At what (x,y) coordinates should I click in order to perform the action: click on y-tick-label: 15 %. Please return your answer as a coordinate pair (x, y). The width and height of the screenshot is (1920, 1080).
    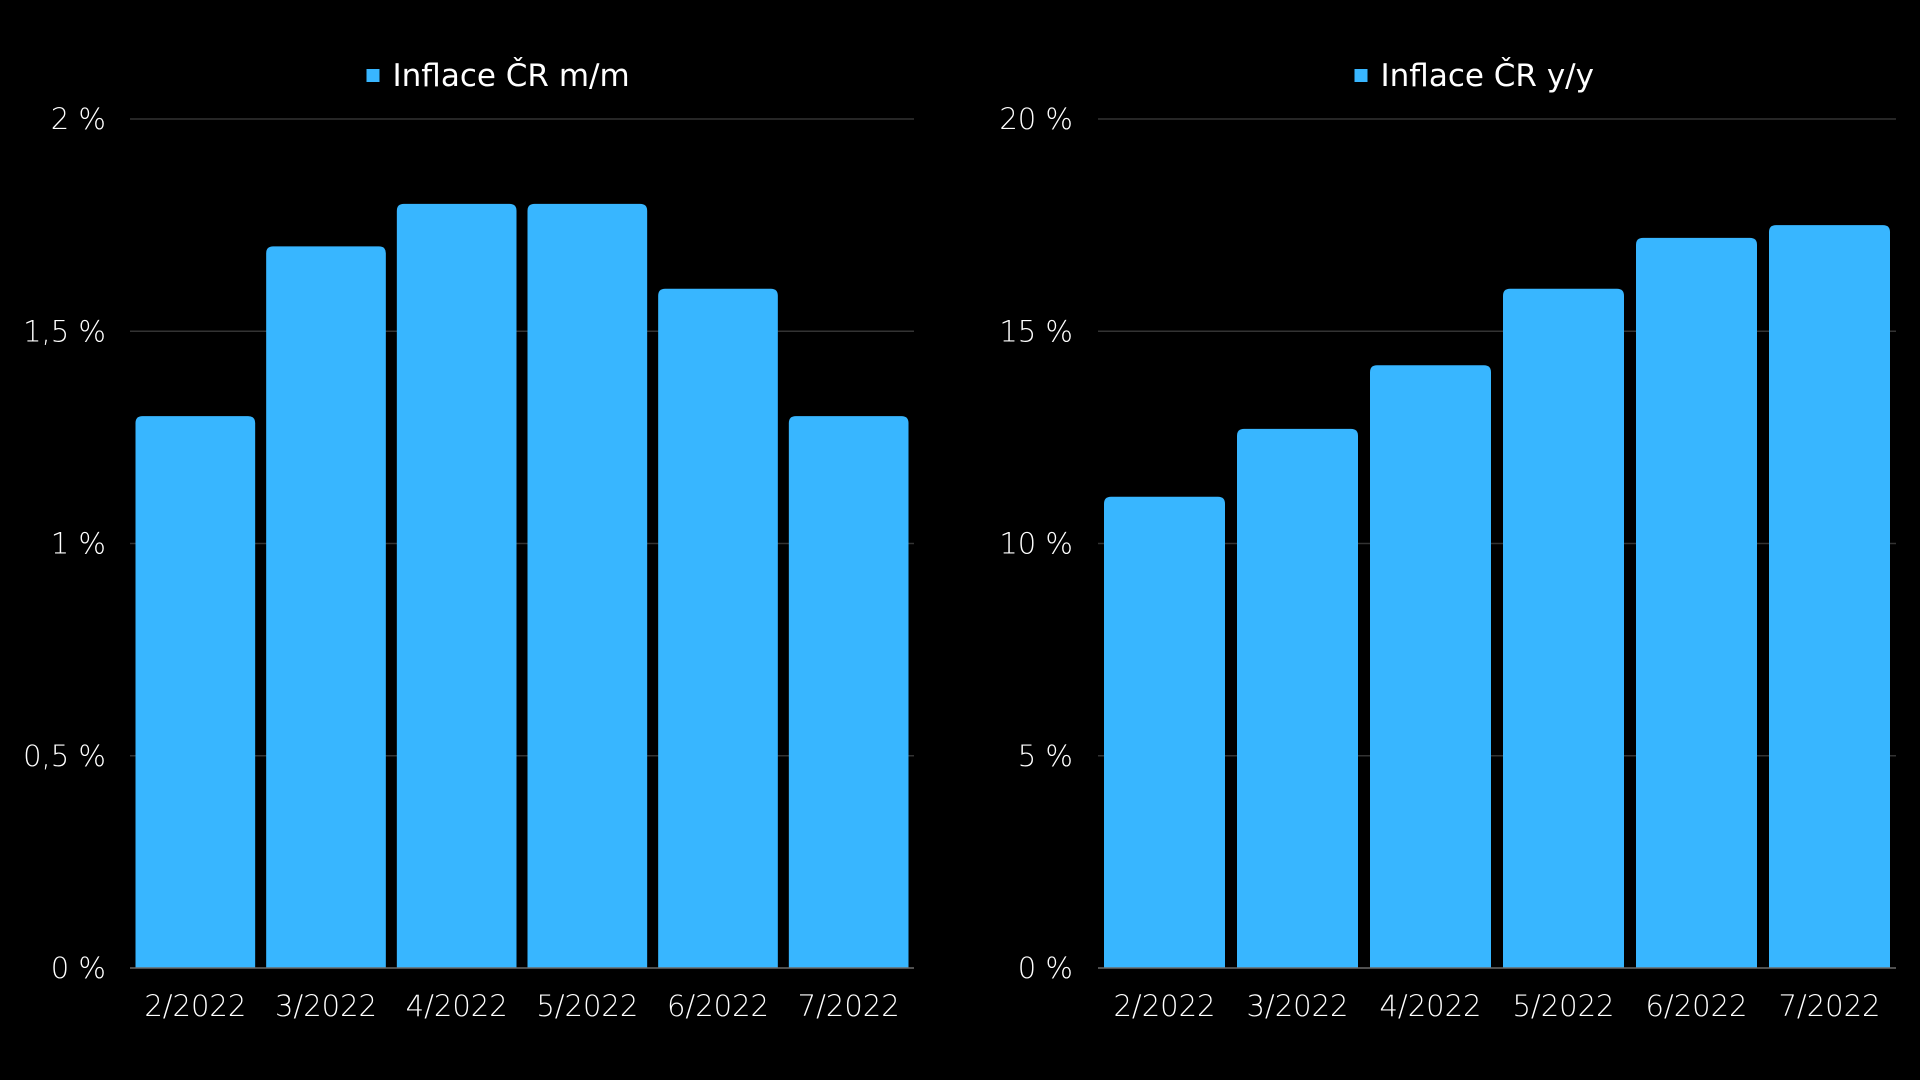
    Looking at the image, I should click on (1036, 331).